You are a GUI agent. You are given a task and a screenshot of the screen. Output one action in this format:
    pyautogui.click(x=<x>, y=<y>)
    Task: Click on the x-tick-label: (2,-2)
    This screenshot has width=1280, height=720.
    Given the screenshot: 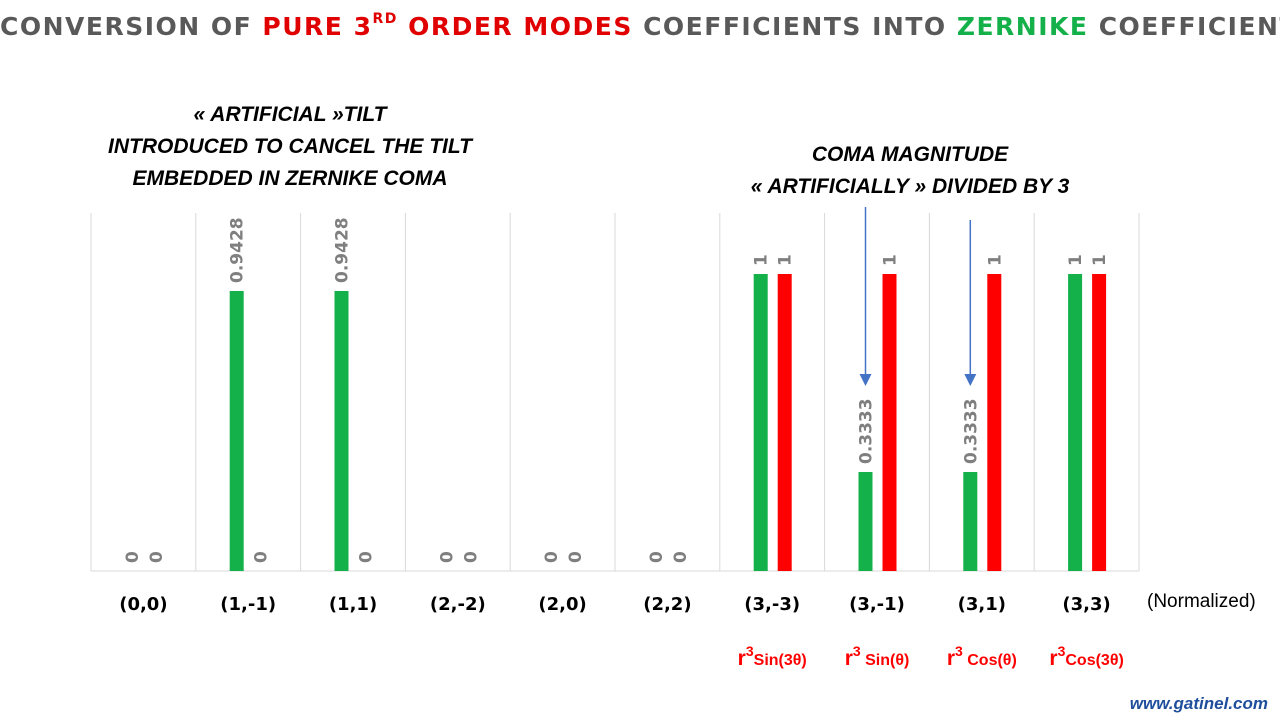 What is the action you would take?
    pyautogui.click(x=458, y=604)
    